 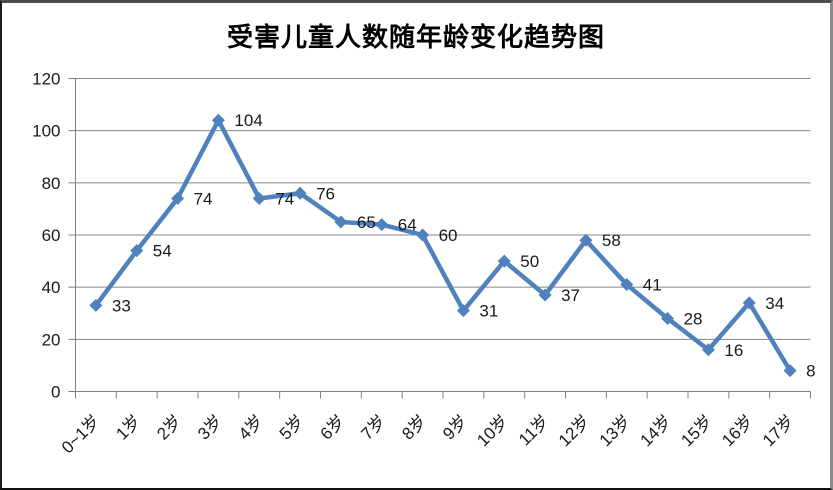 What do you see at coordinates (81, 434) in the screenshot?
I see `x-tick-label: 0~1岁` at bounding box center [81, 434].